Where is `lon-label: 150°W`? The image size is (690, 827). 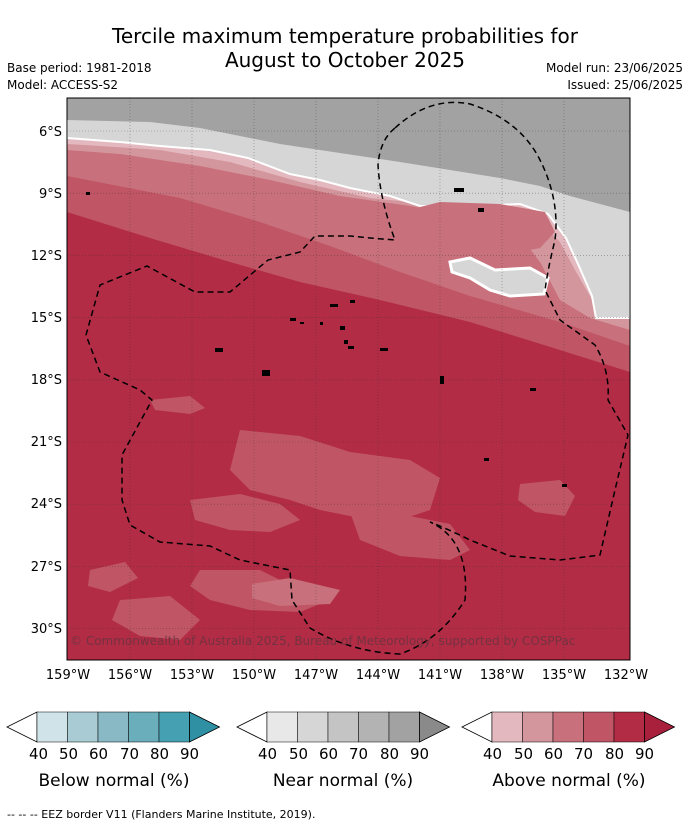 lon-label: 150°W is located at coordinates (254, 675).